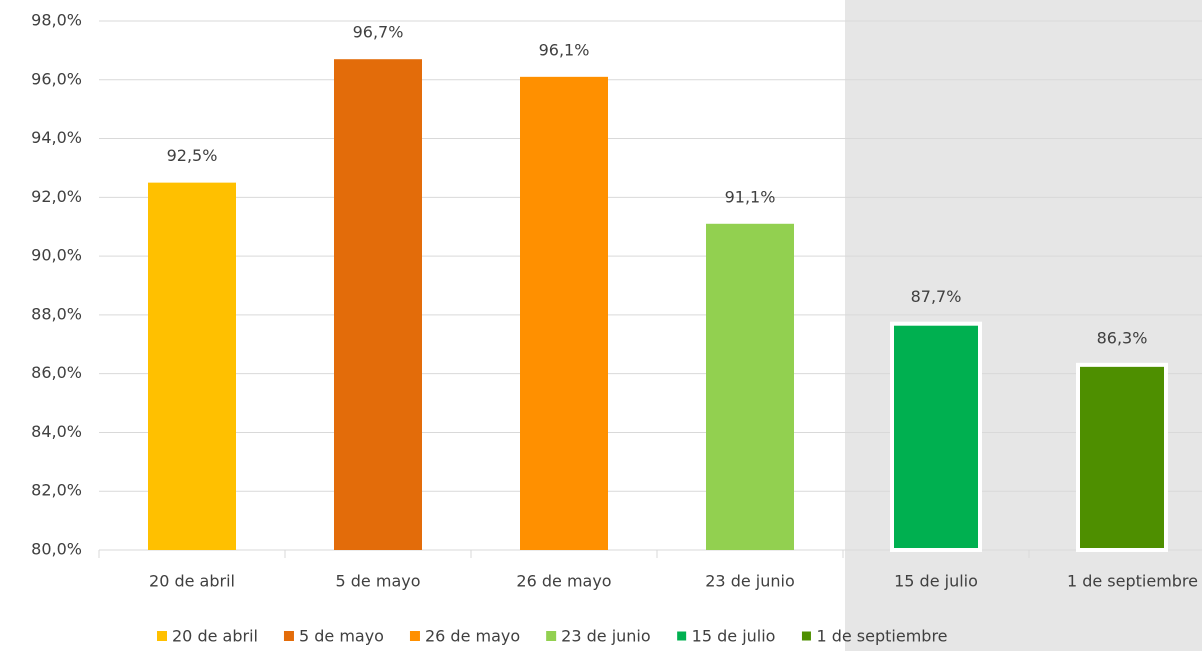  I want to click on y-tick-label: 88,0%, so click(56, 313).